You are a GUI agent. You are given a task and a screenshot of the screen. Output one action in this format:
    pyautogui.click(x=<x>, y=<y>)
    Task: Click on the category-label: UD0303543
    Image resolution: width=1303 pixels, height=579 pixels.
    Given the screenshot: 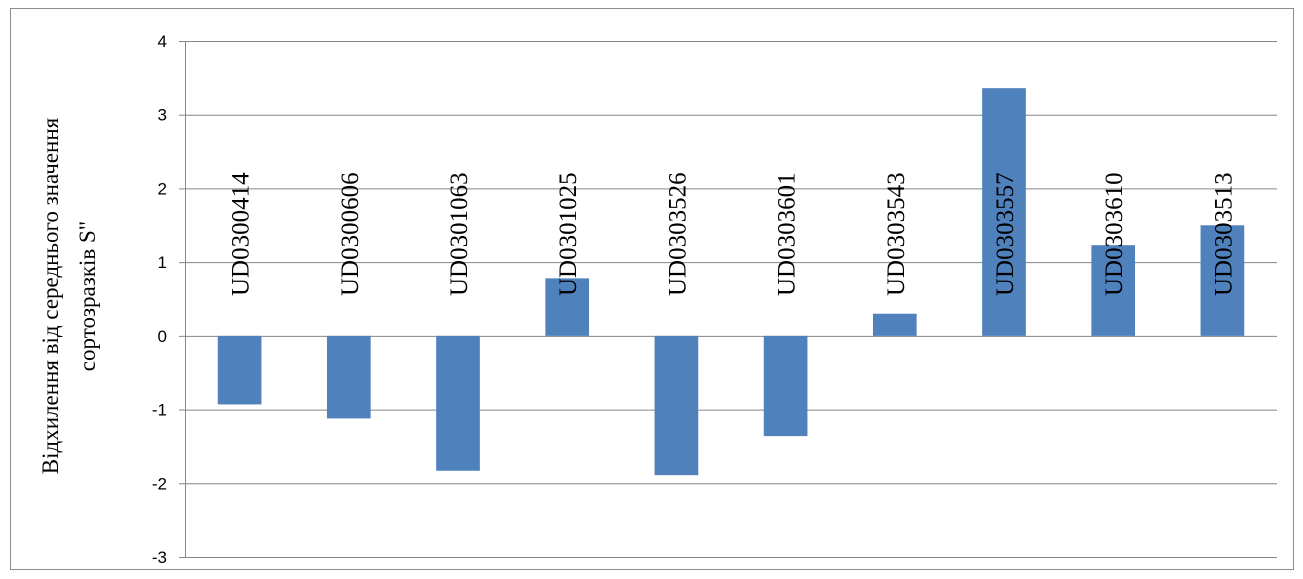 What is the action you would take?
    pyautogui.click(x=896, y=234)
    